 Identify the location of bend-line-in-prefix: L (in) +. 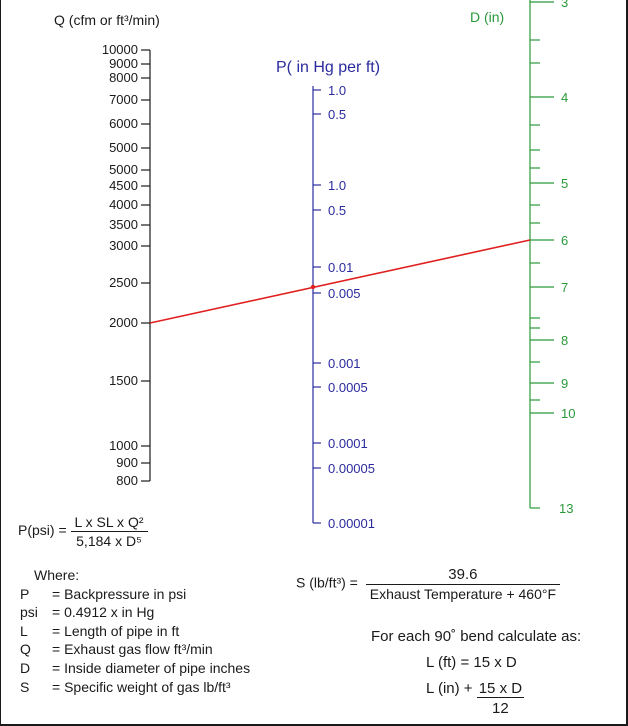
(451, 688).